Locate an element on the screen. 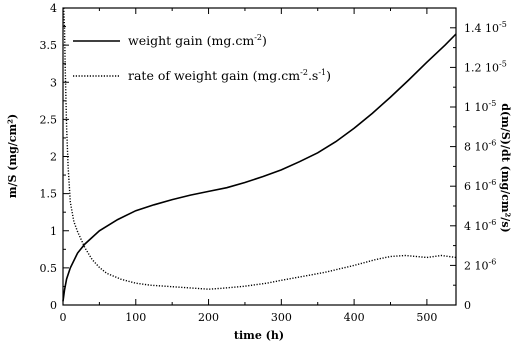  y-left-tick-label: 3.5 is located at coordinates (49, 45).